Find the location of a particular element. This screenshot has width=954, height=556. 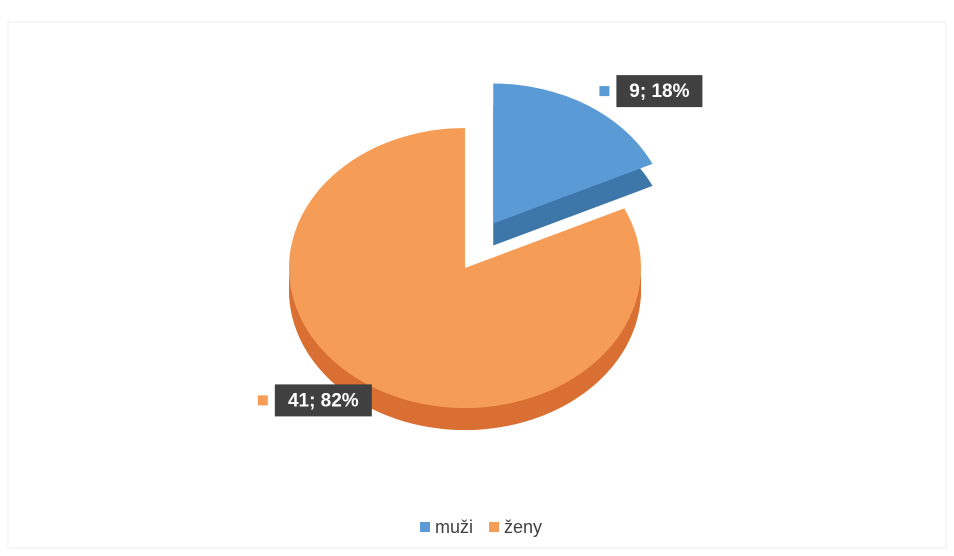

legend-label: ženy is located at coordinates (523, 527).